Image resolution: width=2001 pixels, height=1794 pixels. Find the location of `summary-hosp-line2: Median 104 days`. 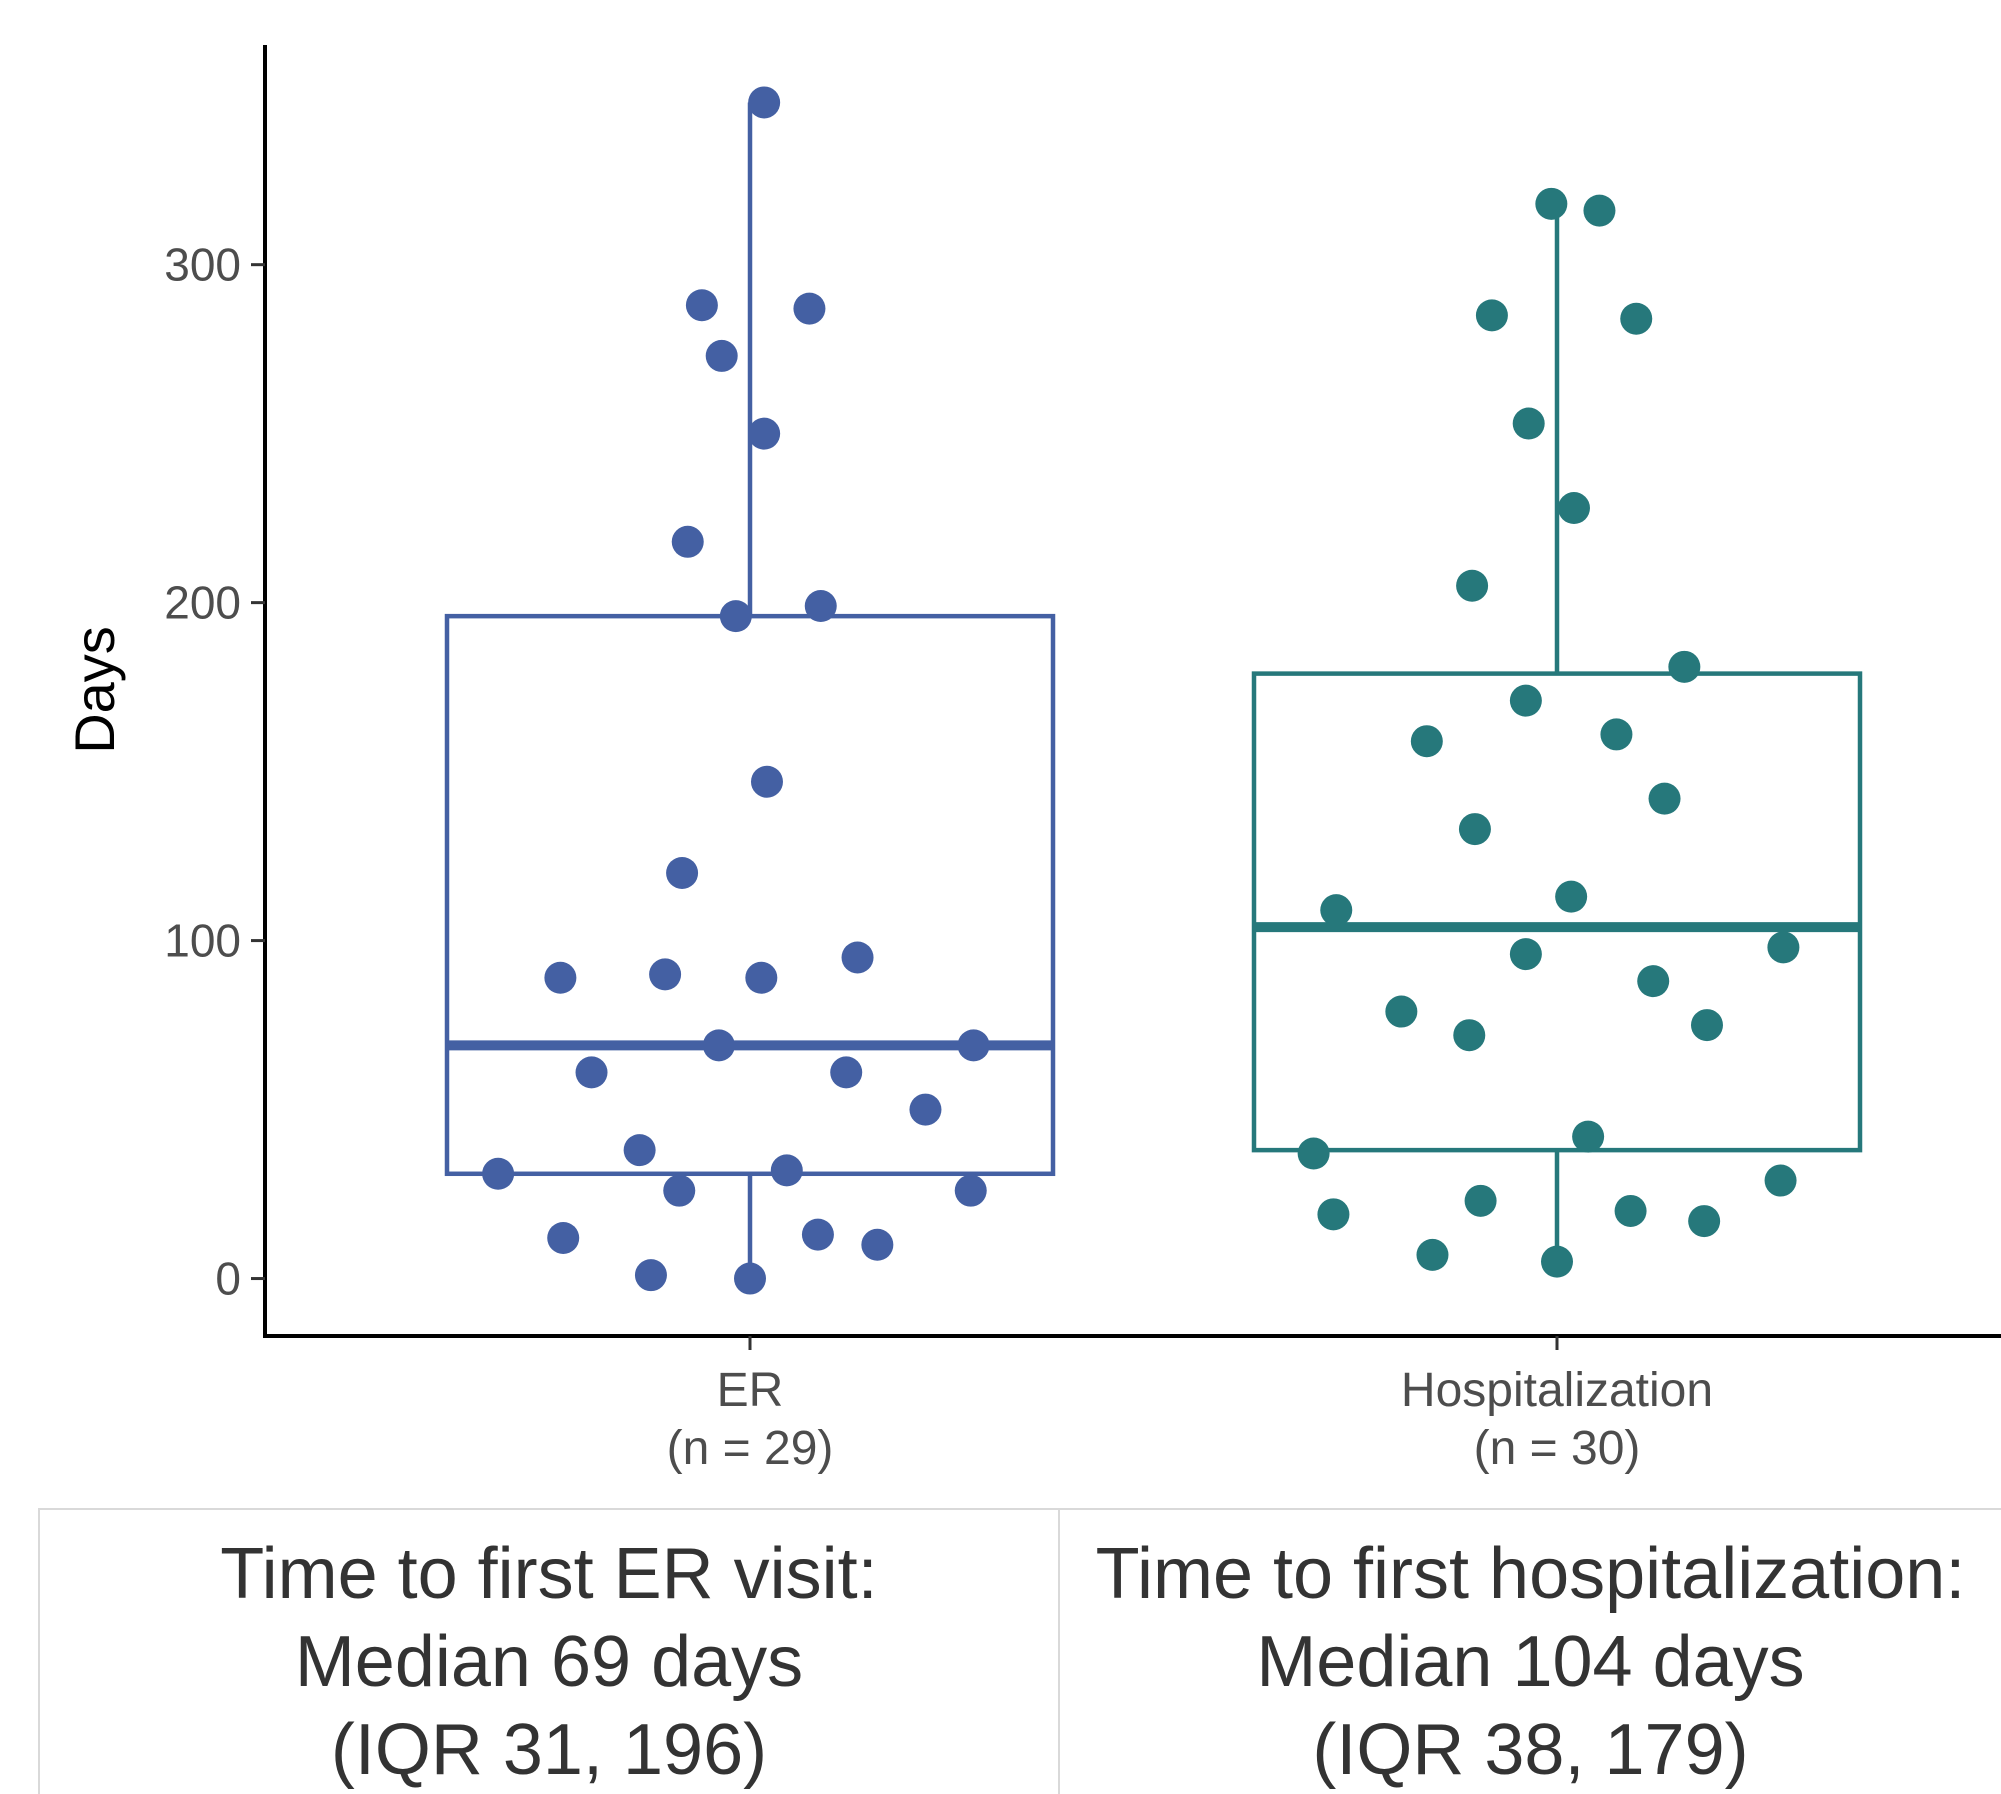

summary-hosp-line2: Median 104 days is located at coordinates (1530, 1662).